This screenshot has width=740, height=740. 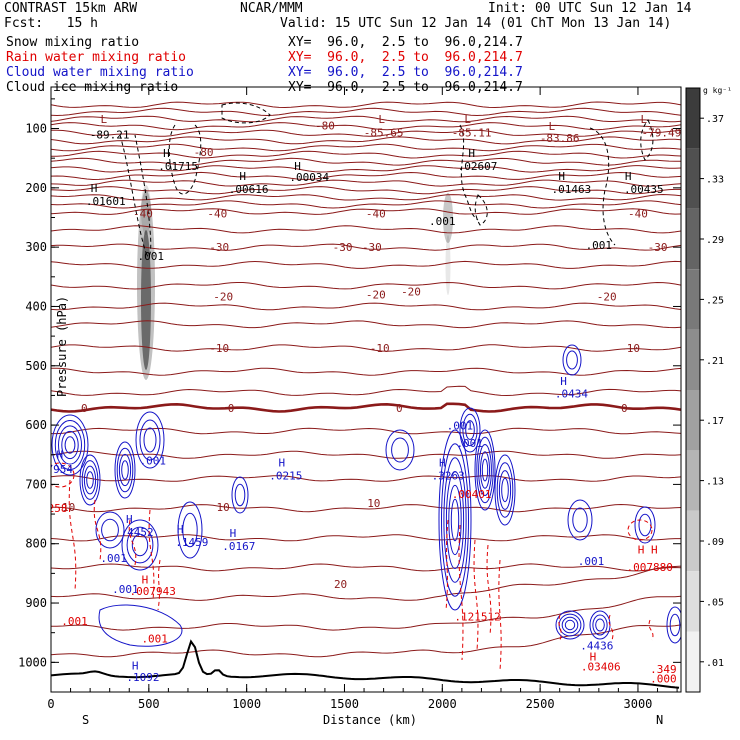 I want to click on y-tick-label: 600, so click(x=36, y=425).